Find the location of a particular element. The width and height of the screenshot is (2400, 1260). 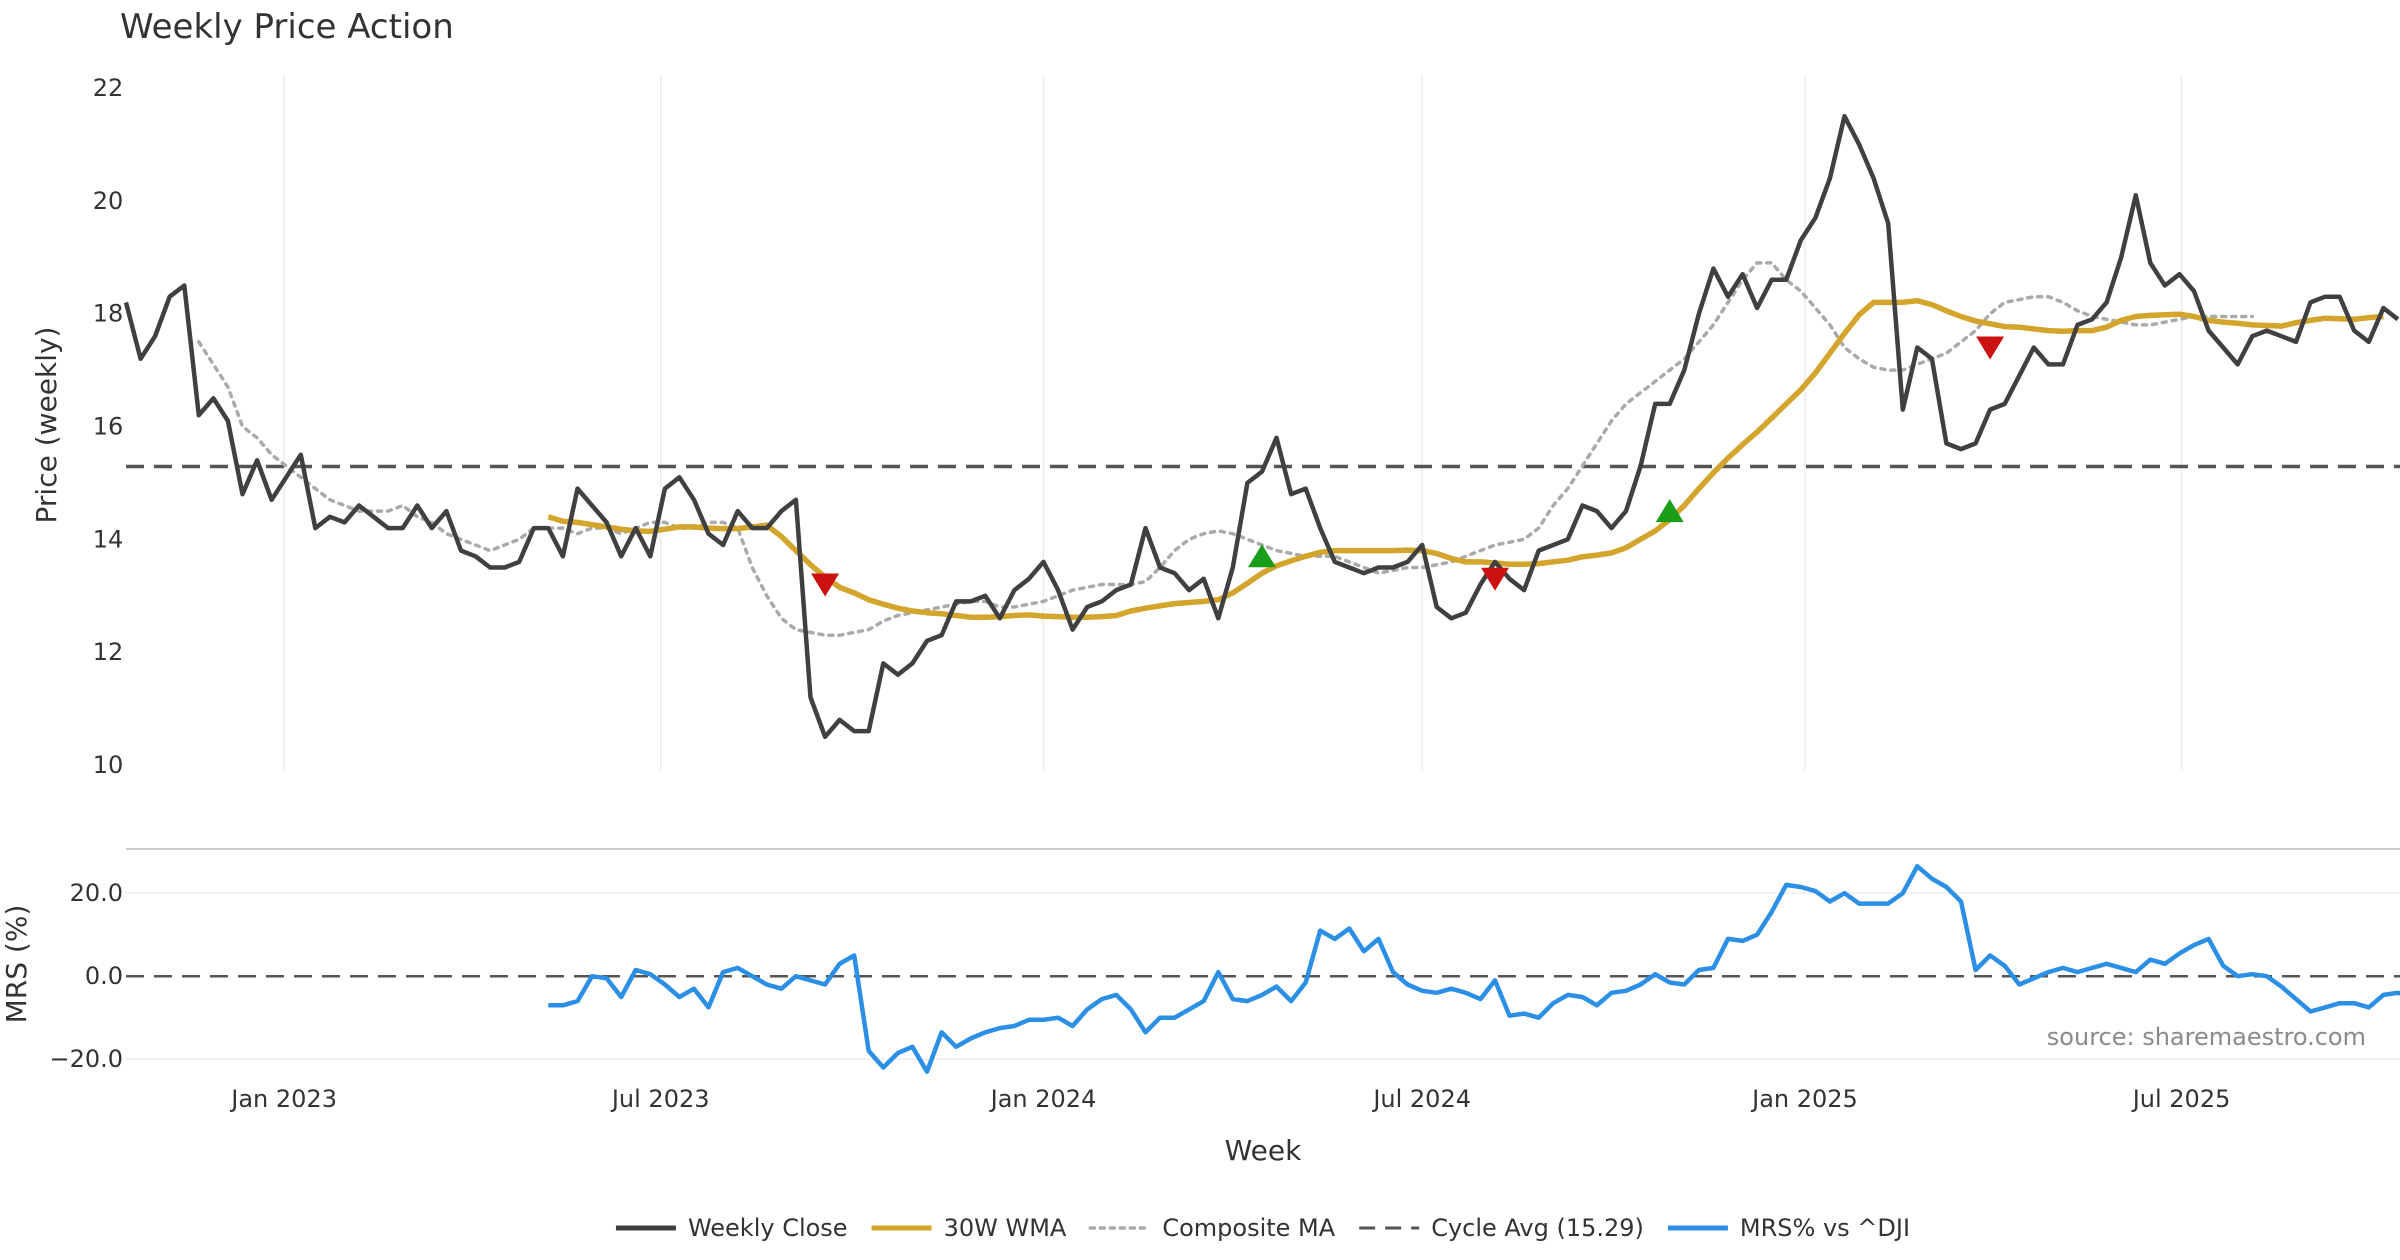

source-note: source: sharemaestro.com is located at coordinates (2206, 1037).